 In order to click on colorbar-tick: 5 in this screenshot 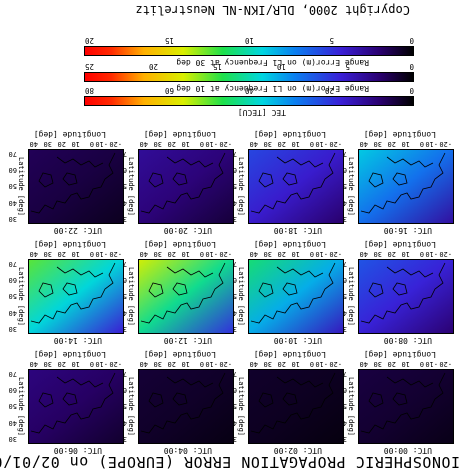, I will do `click(331, 40)`.